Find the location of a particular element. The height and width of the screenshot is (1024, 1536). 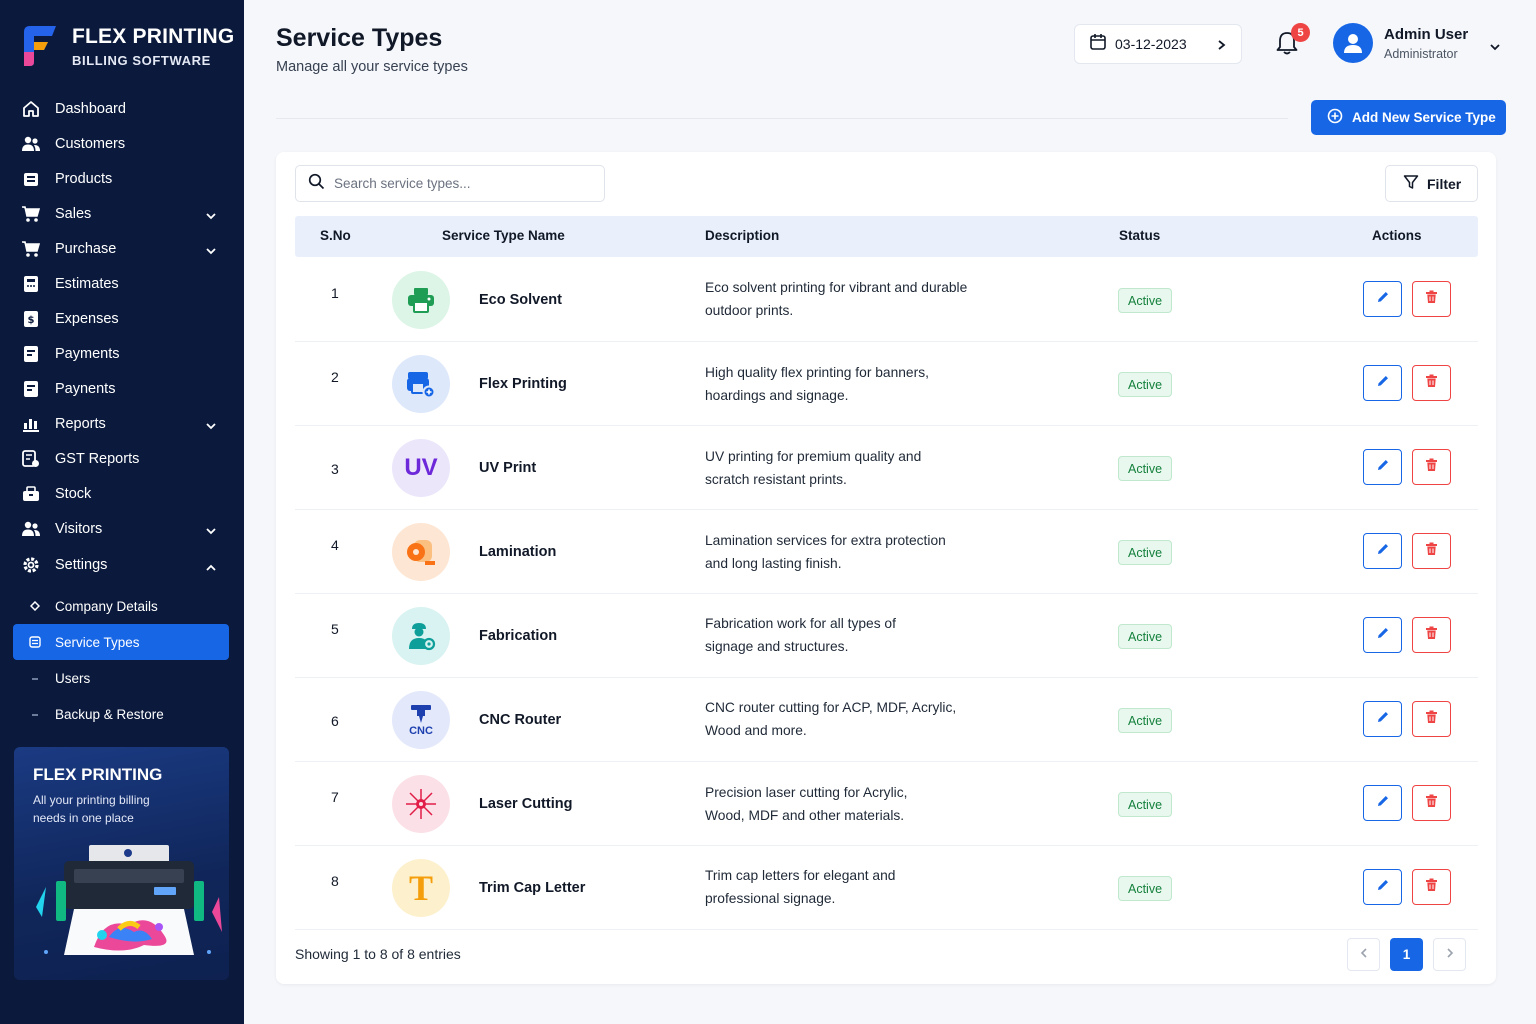

column-header-status: Status is located at coordinates (1140, 235).